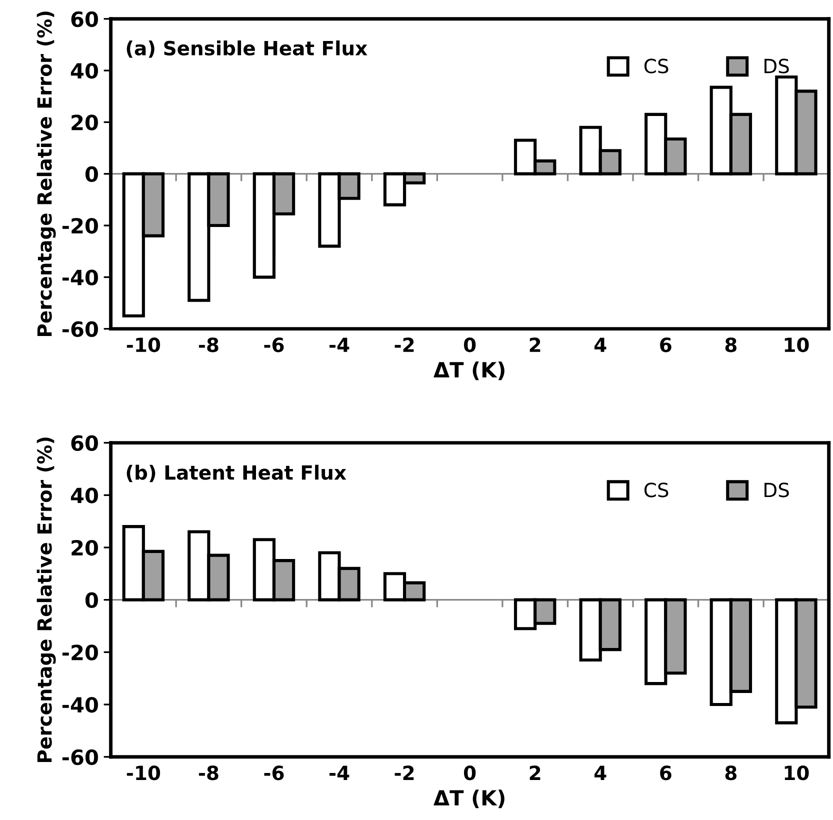 The height and width of the screenshot is (820, 833). Describe the element at coordinates (236, 473) in the screenshot. I see `text: (b) Latent Heat Flux` at that location.